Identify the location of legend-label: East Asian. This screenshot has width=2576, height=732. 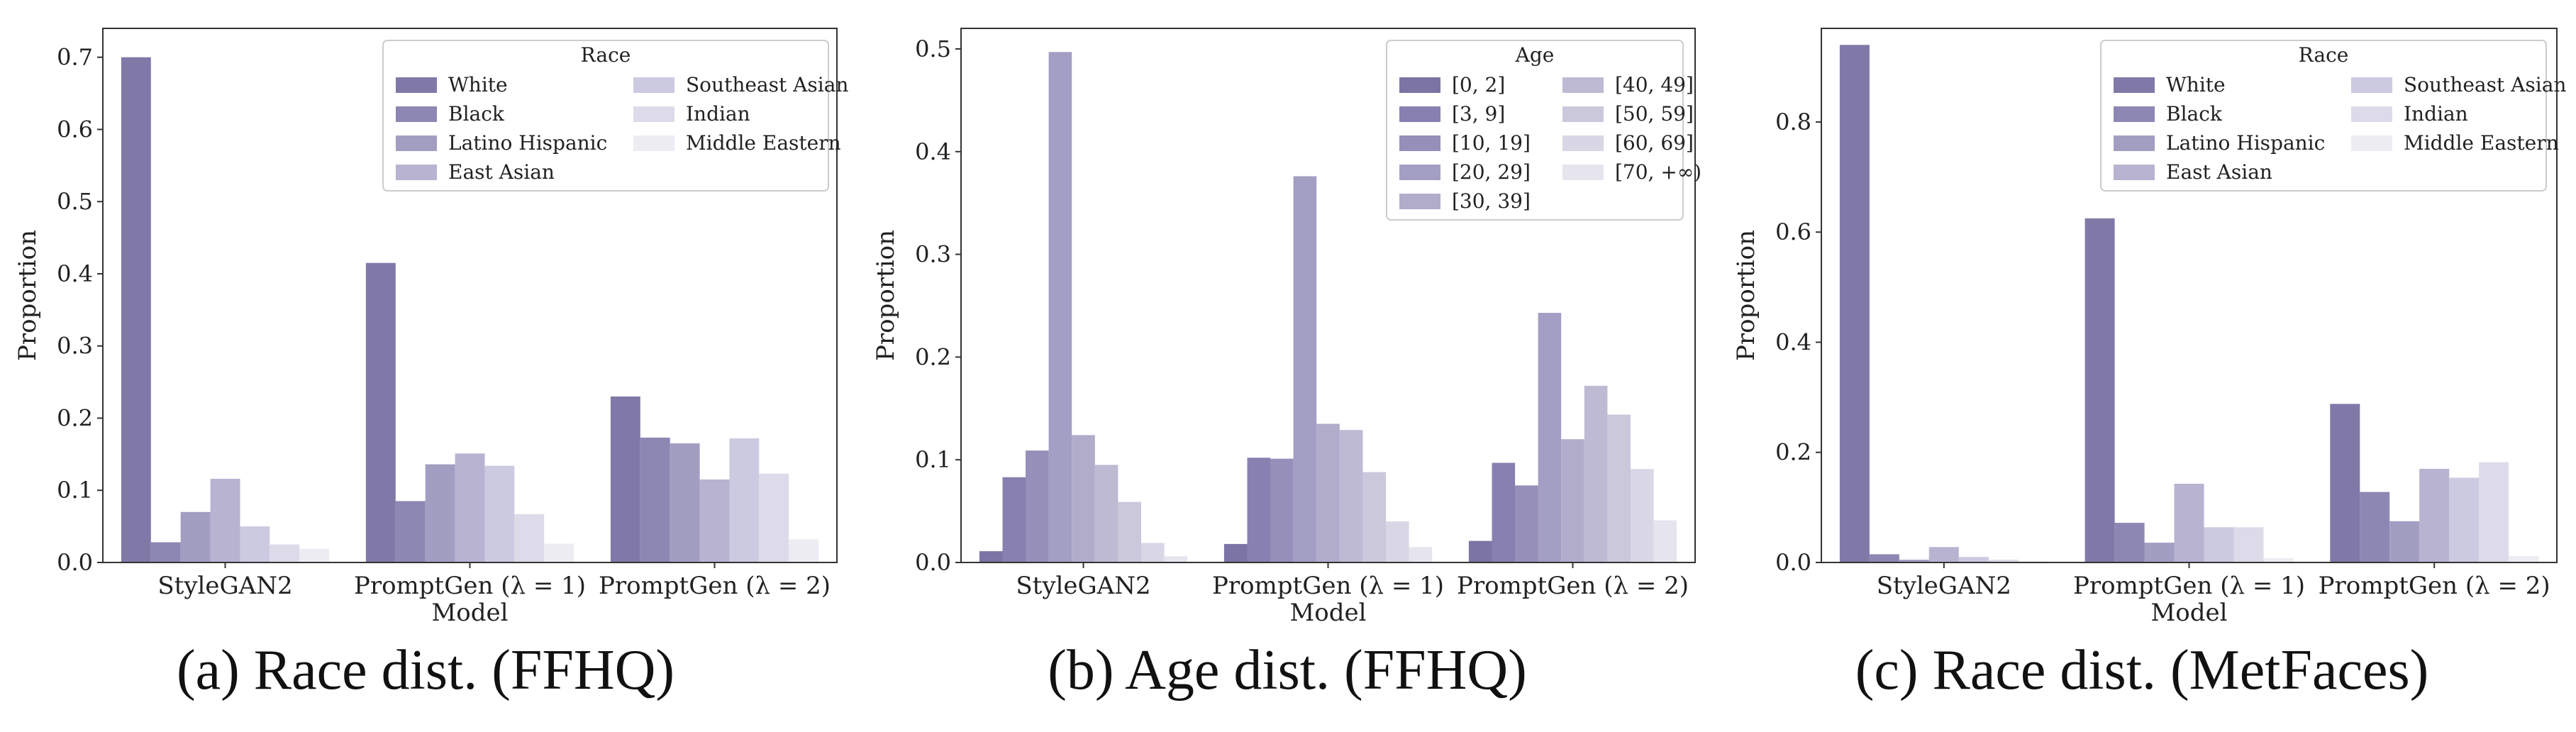
(2219, 172).